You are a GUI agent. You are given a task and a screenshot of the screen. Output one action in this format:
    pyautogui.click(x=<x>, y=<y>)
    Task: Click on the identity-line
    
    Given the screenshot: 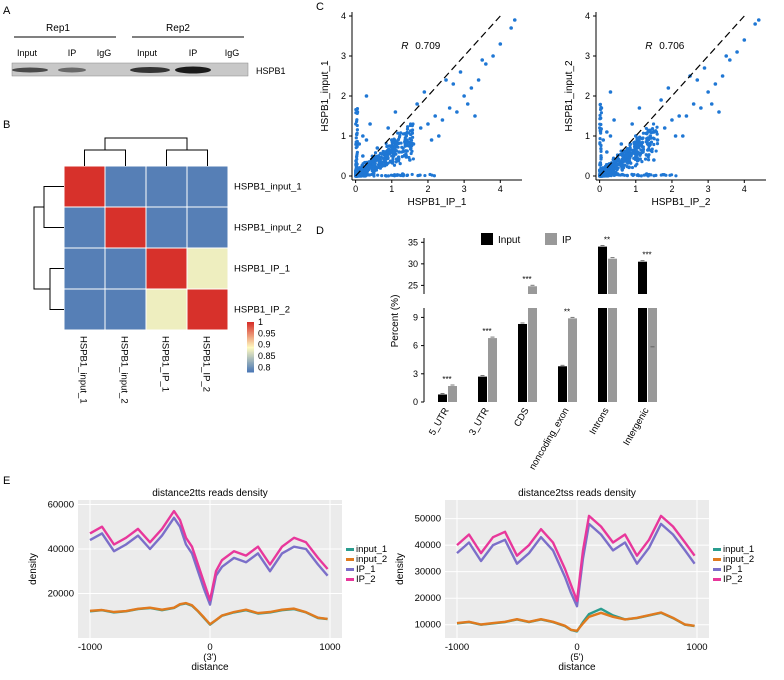 What is the action you would take?
    pyautogui.click(x=672, y=96)
    